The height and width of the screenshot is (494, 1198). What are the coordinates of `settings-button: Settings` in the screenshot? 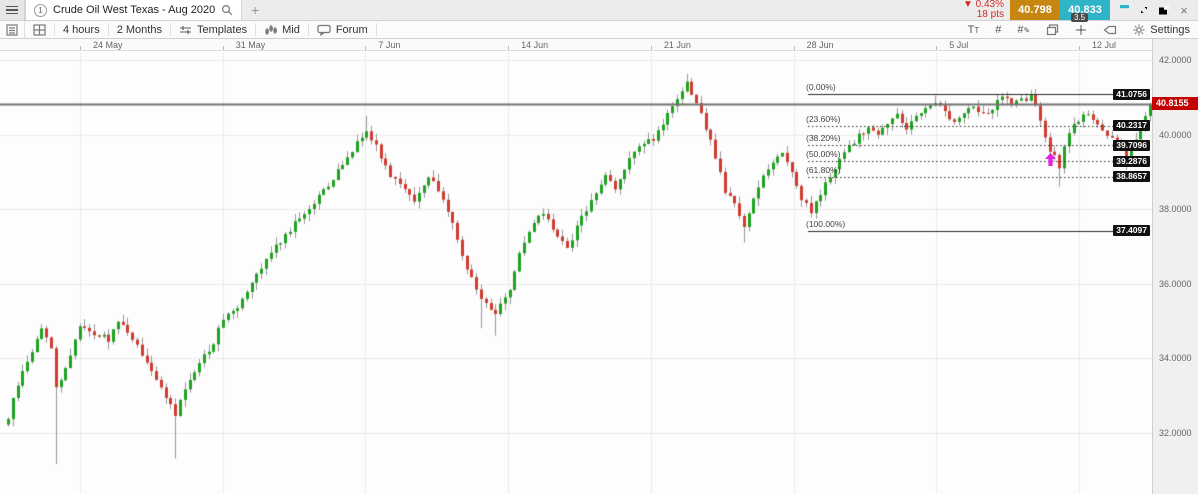 It's located at (1161, 29).